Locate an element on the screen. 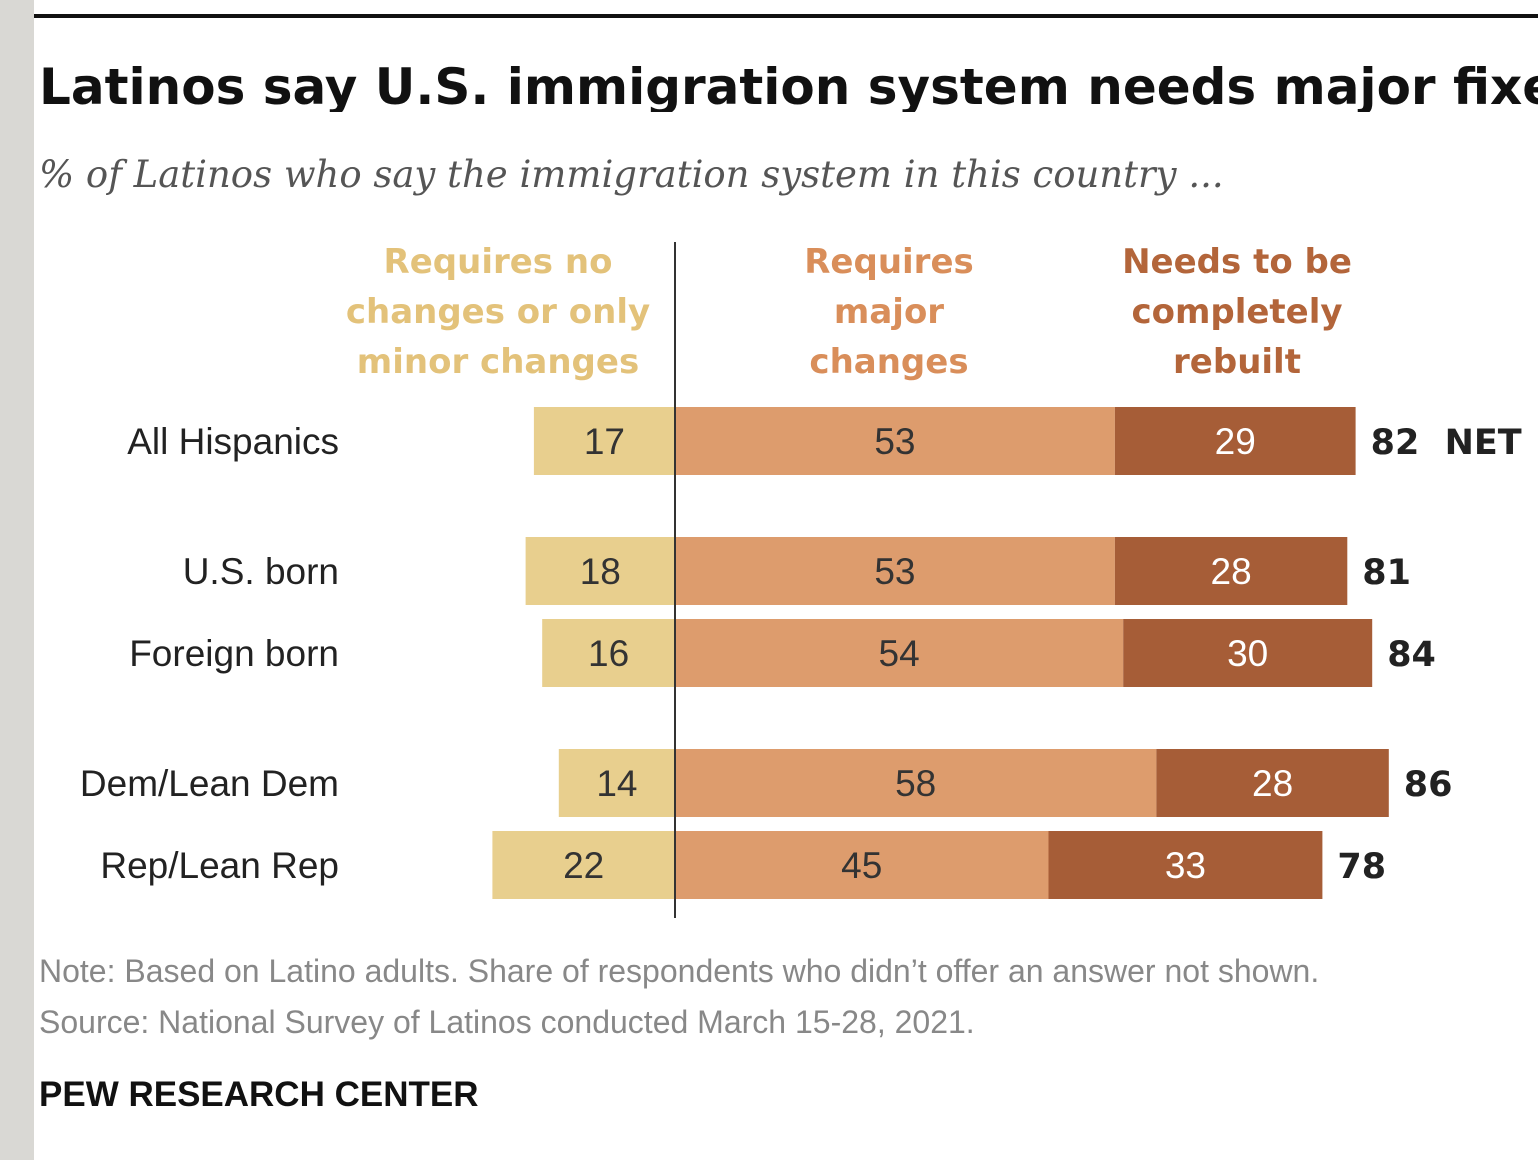 The height and width of the screenshot is (1160, 1538). category-label: Foreign born is located at coordinates (234, 653).